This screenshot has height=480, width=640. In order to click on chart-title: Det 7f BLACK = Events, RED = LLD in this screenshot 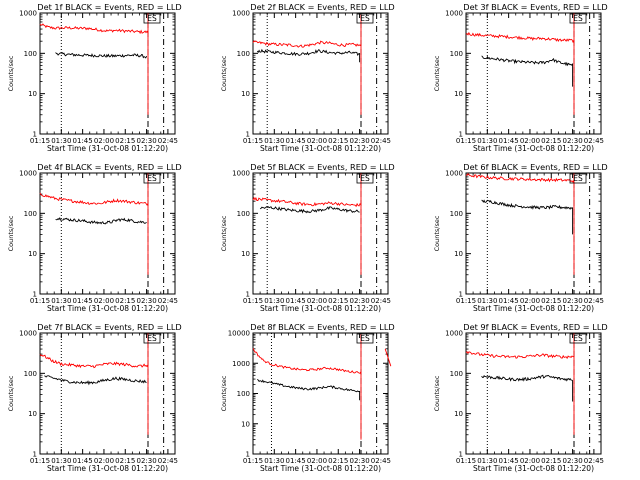, I will do `click(109, 327)`.